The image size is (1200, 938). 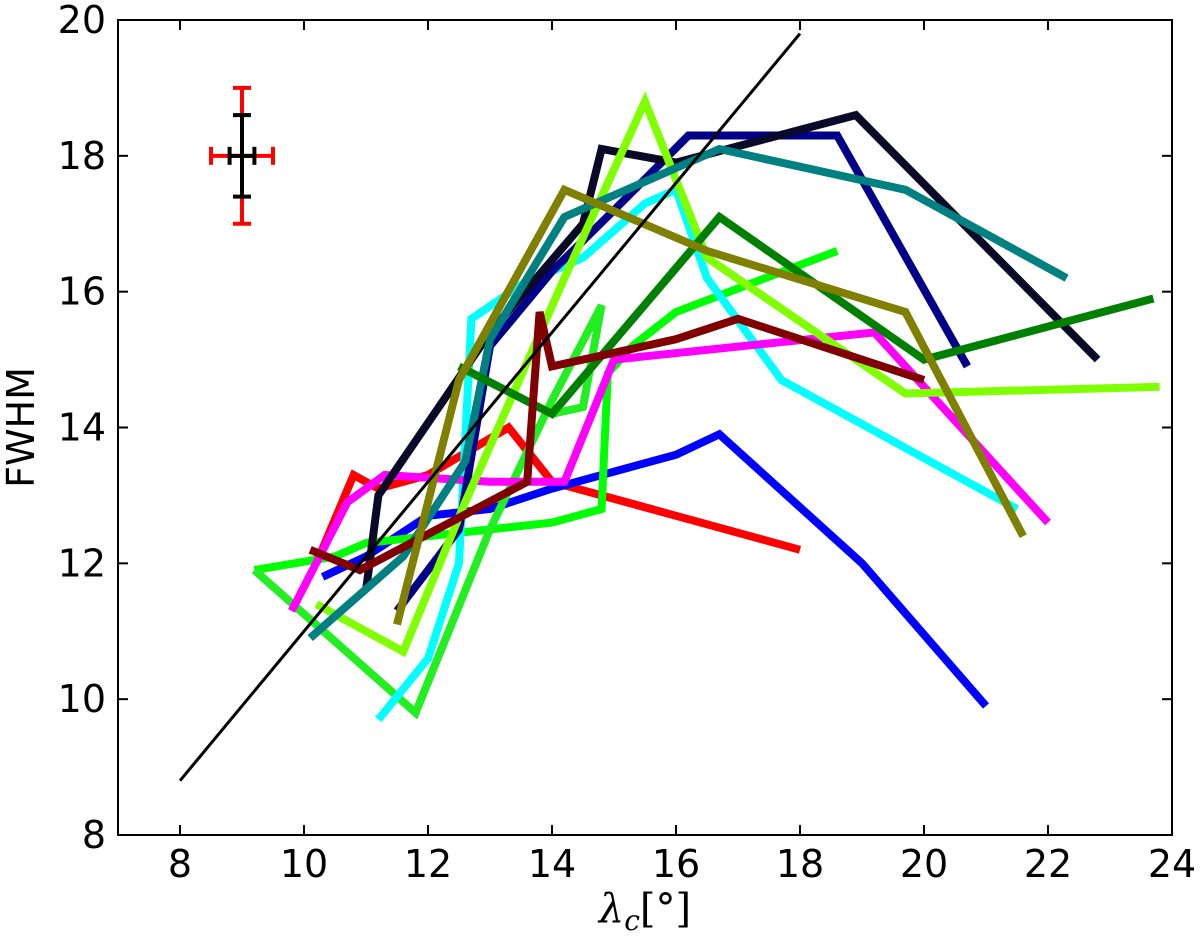 I want to click on x-tick-label: 8, so click(x=180, y=864).